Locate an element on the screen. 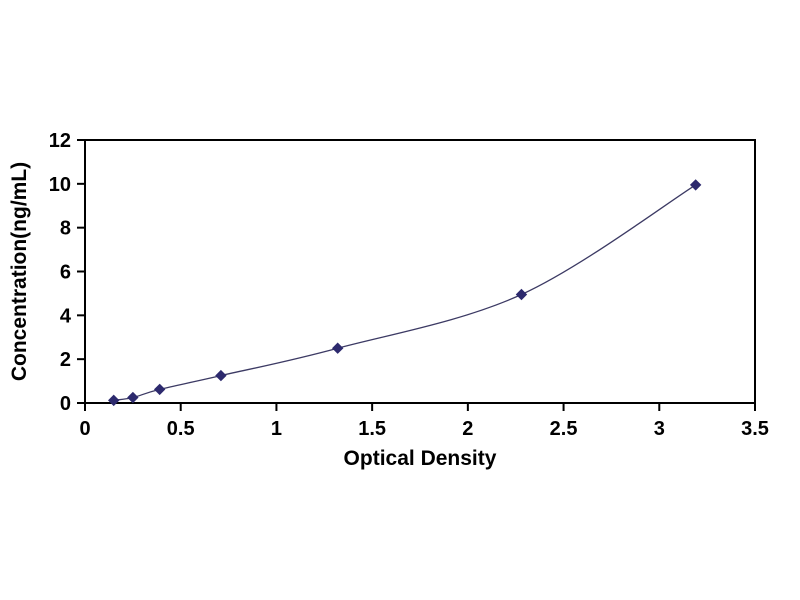  y-axis-tick-label: 10 is located at coordinates (60, 185).